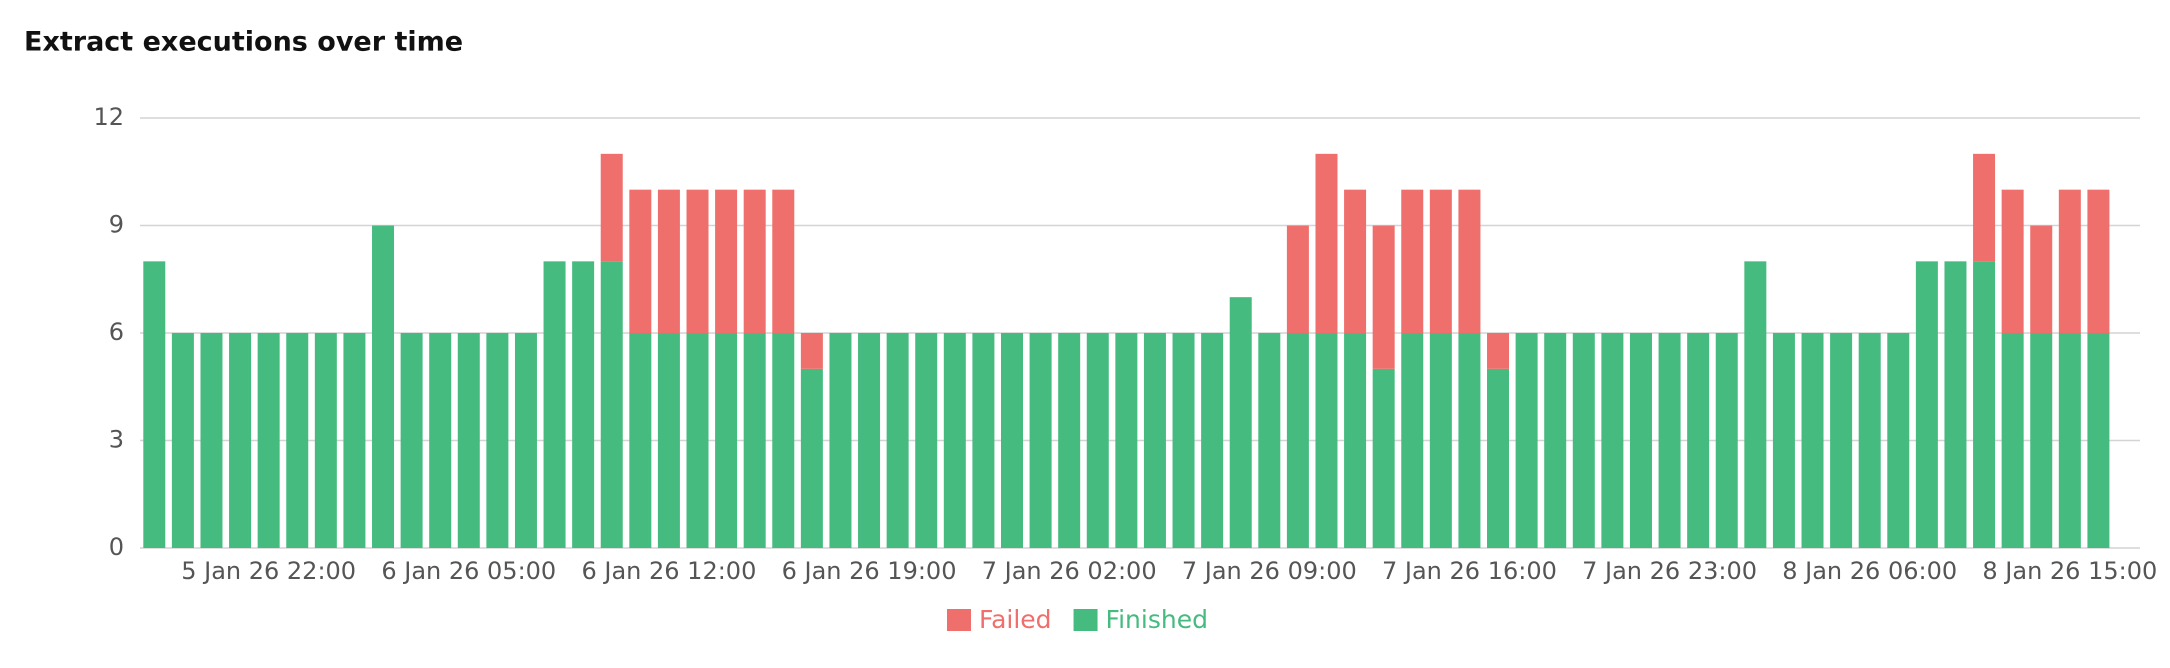 The image size is (2170, 668). What do you see at coordinates (1669, 571) in the screenshot?
I see `x-tick-label: 7 Jan 26 23:00` at bounding box center [1669, 571].